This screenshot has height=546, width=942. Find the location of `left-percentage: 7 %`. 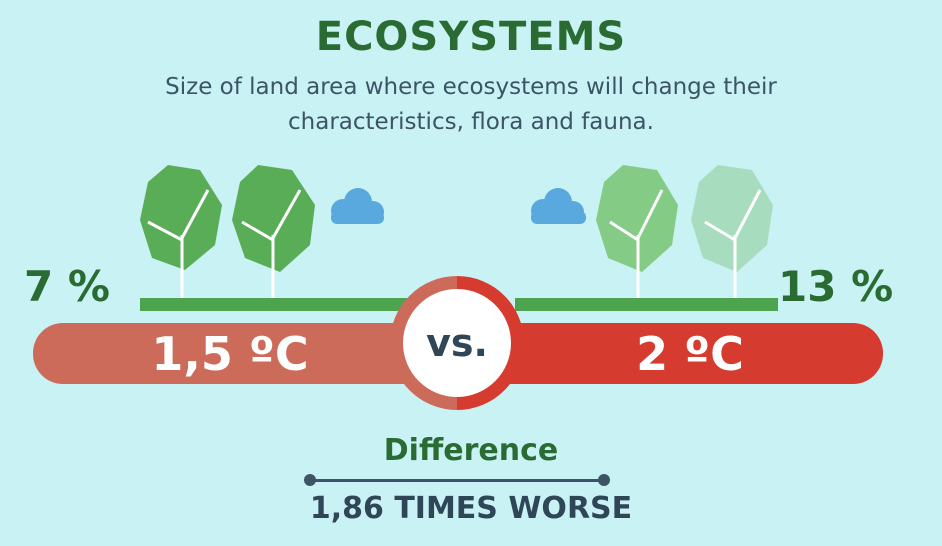

left-percentage: 7 % is located at coordinates (67, 286).